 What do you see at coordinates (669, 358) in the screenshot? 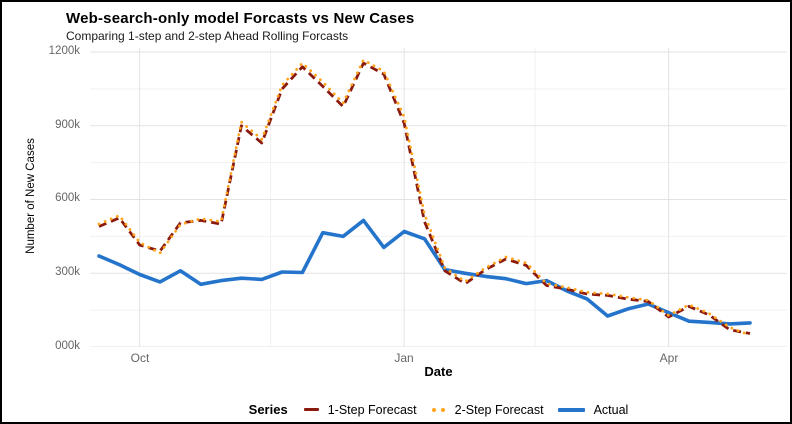
I see `x-tick-apr: Apr` at bounding box center [669, 358].